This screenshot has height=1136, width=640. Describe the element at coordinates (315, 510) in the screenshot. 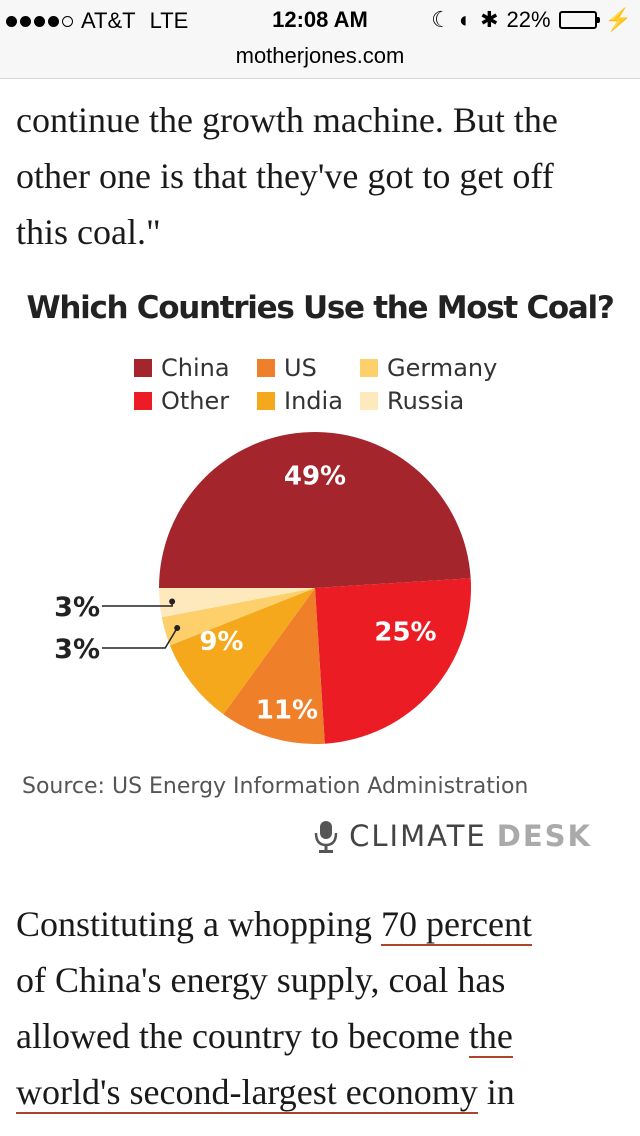

I see `pie-slice-china` at that location.